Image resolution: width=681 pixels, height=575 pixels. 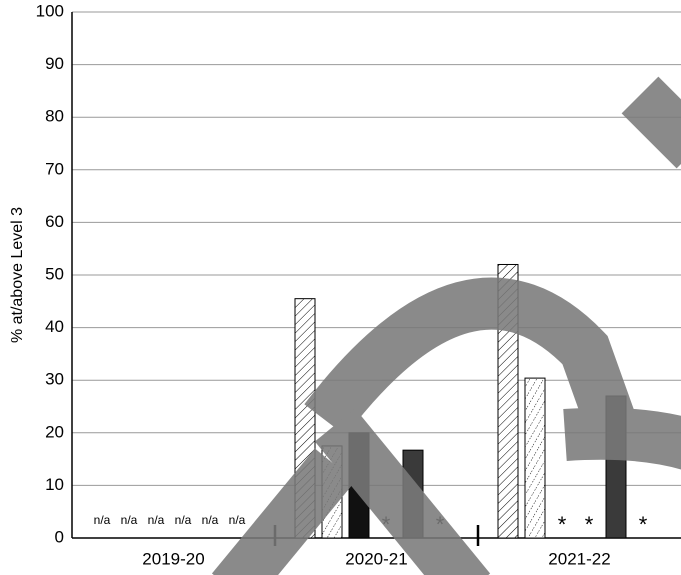 I want to click on y-tick-label: 70, so click(x=54, y=168).